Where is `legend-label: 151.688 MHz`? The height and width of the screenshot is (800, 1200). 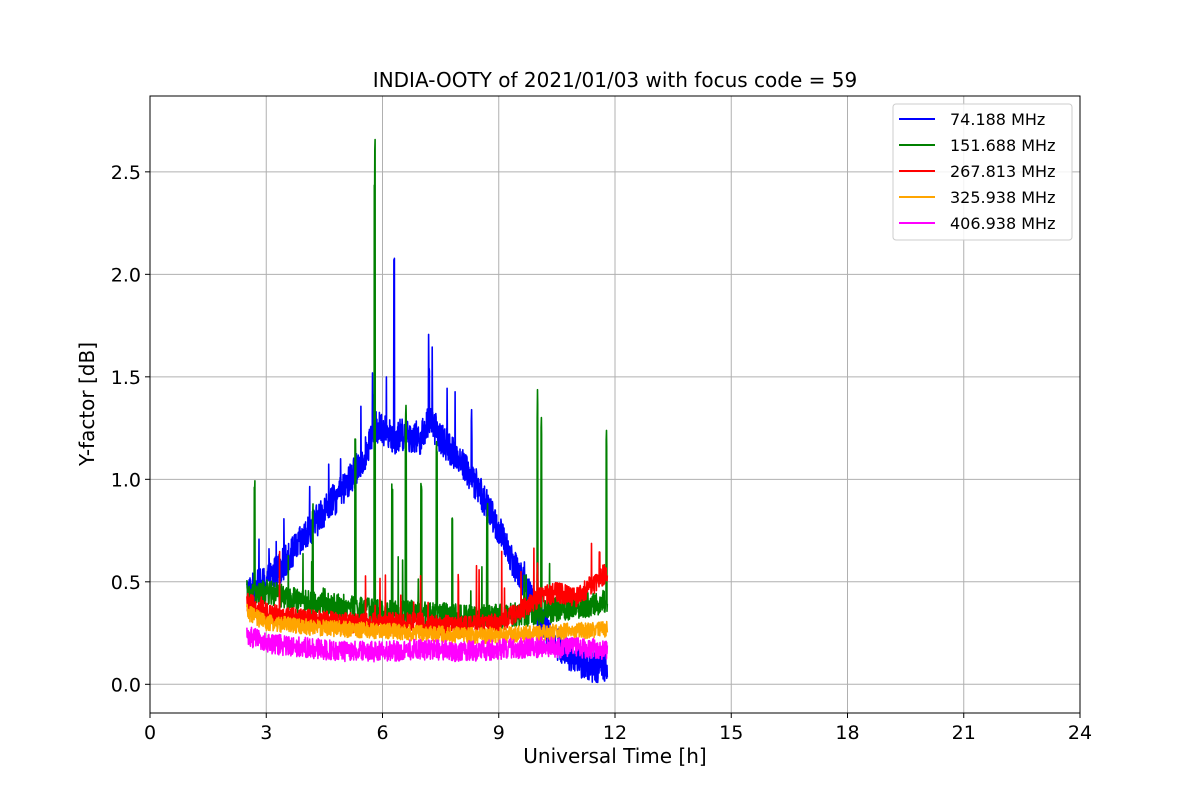 legend-label: 151.688 MHz is located at coordinates (1002, 145).